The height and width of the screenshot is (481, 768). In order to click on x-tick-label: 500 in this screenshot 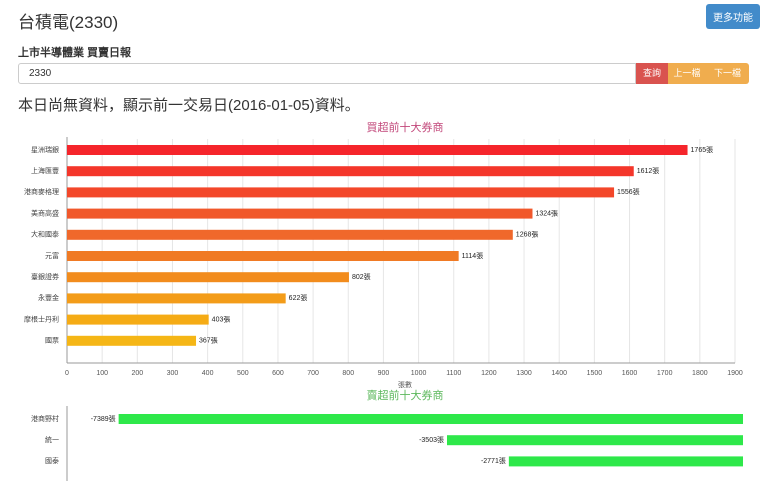, I will do `click(243, 373)`.